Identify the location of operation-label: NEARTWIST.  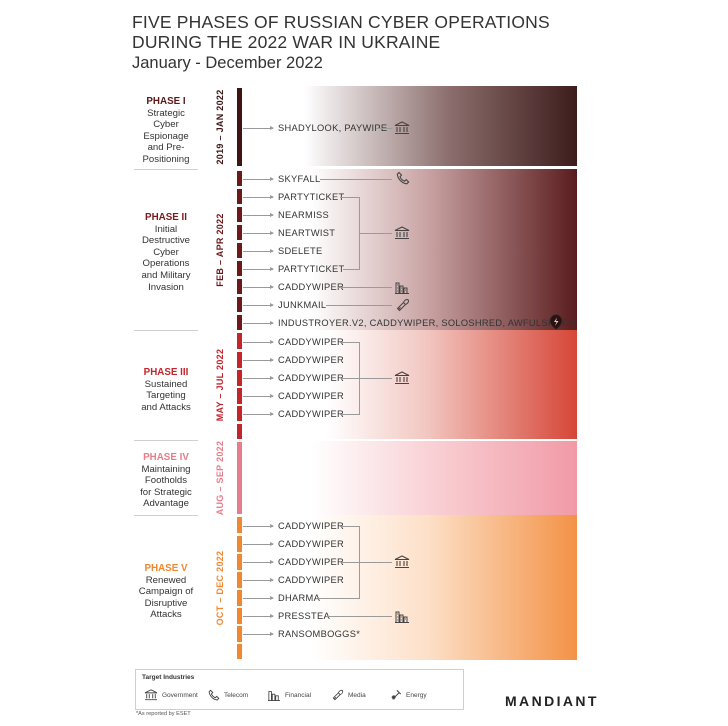
(307, 233).